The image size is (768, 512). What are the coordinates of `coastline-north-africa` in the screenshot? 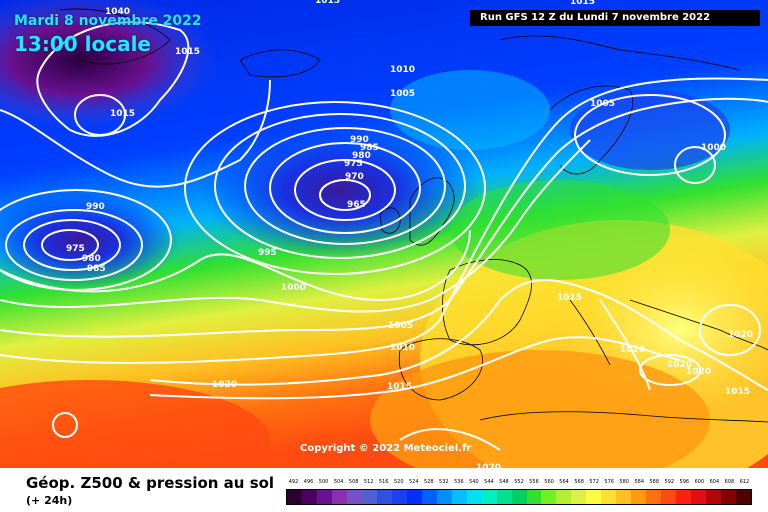 It's located at (623, 417).